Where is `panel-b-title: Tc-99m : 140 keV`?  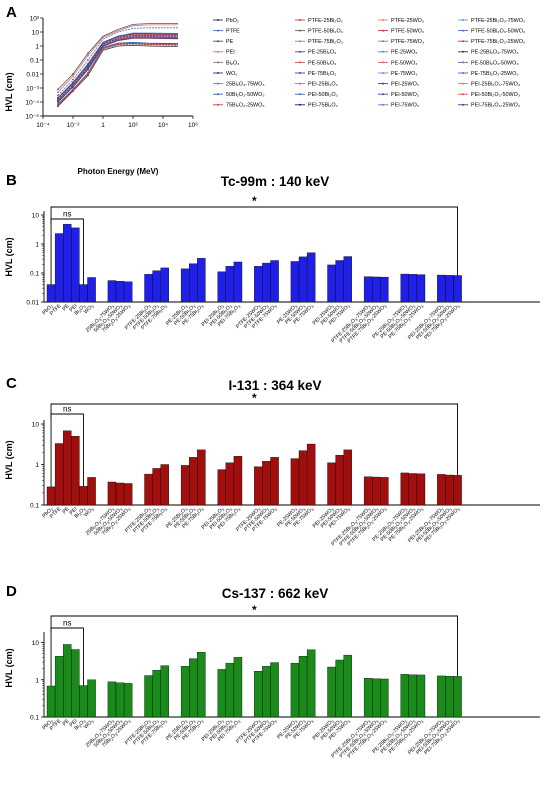 panel-b-title: Tc-99m : 140 keV is located at coordinates (275, 181).